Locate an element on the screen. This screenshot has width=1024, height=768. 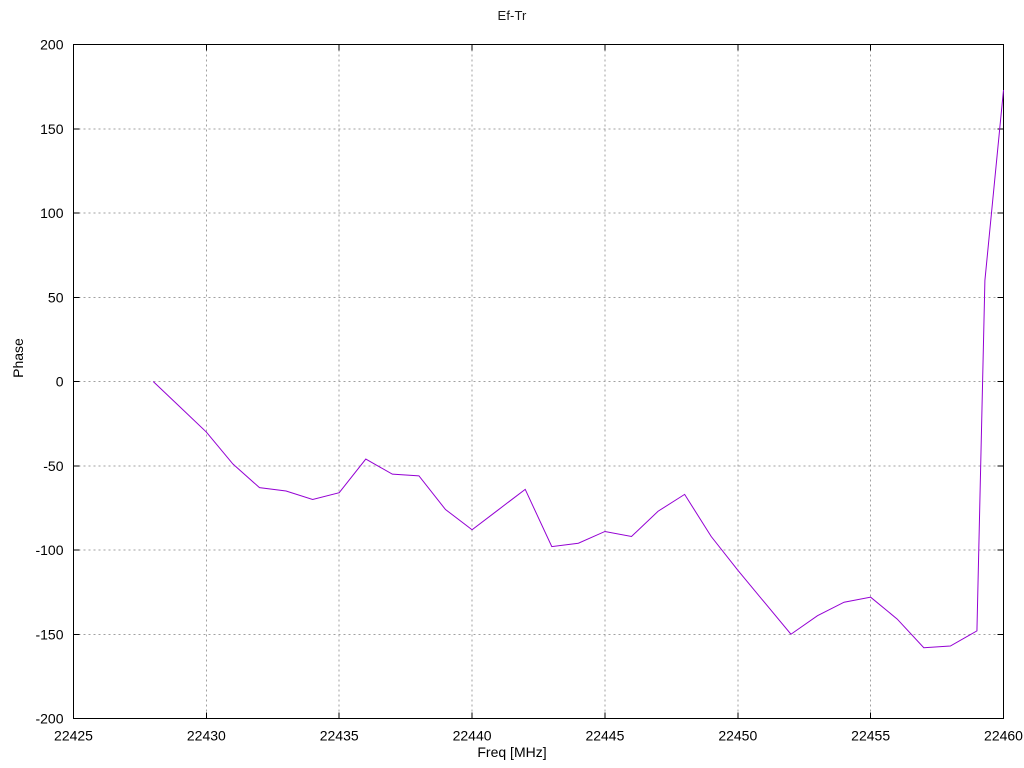
x-tick-label: 22425 is located at coordinates (73, 736).